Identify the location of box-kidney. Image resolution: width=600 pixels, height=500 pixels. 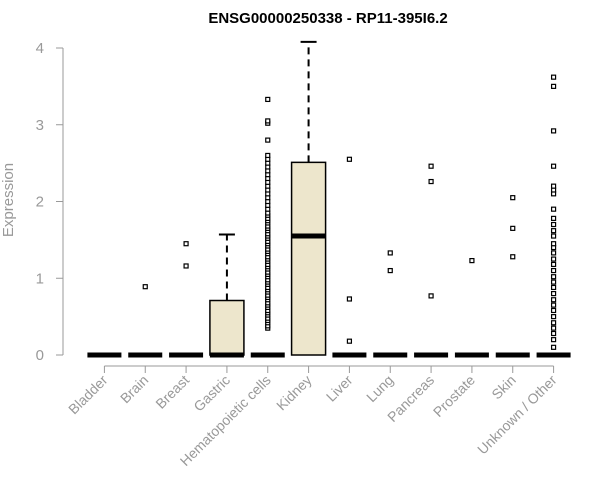
(308, 198).